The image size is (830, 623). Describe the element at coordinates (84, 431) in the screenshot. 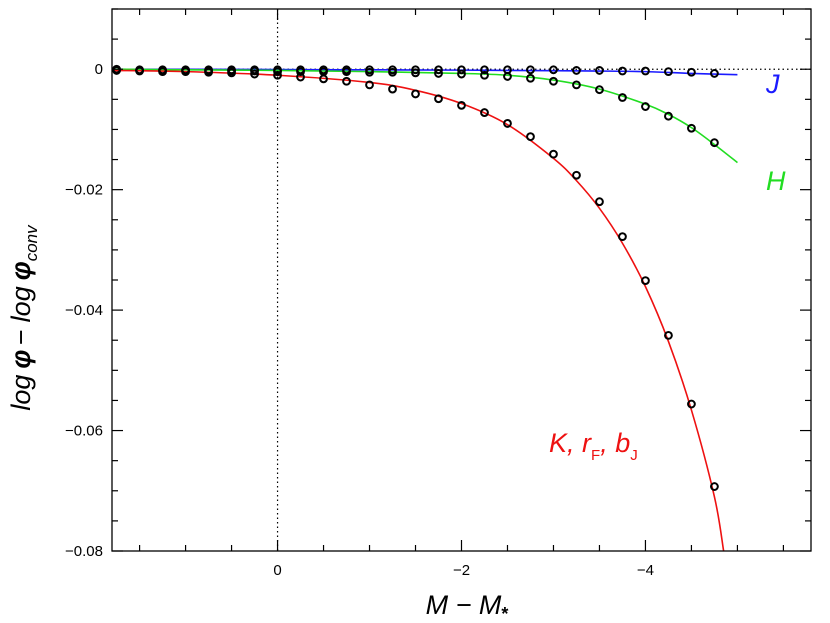

I see `y-tick-label: −0.06` at that location.